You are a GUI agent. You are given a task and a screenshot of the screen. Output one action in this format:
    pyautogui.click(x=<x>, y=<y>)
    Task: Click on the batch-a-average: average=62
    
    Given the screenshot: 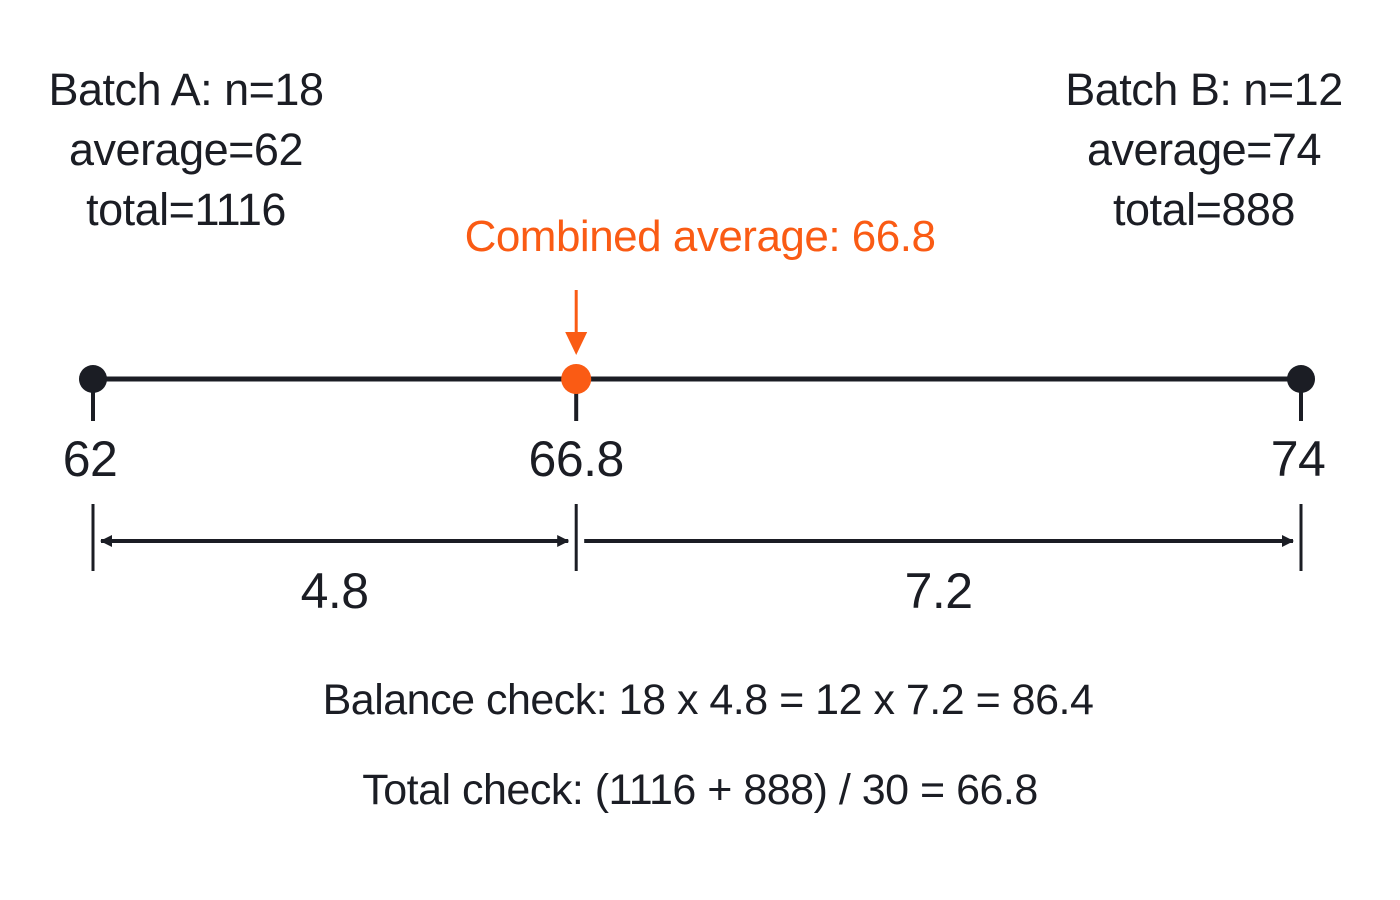 What is the action you would take?
    pyautogui.click(x=186, y=149)
    